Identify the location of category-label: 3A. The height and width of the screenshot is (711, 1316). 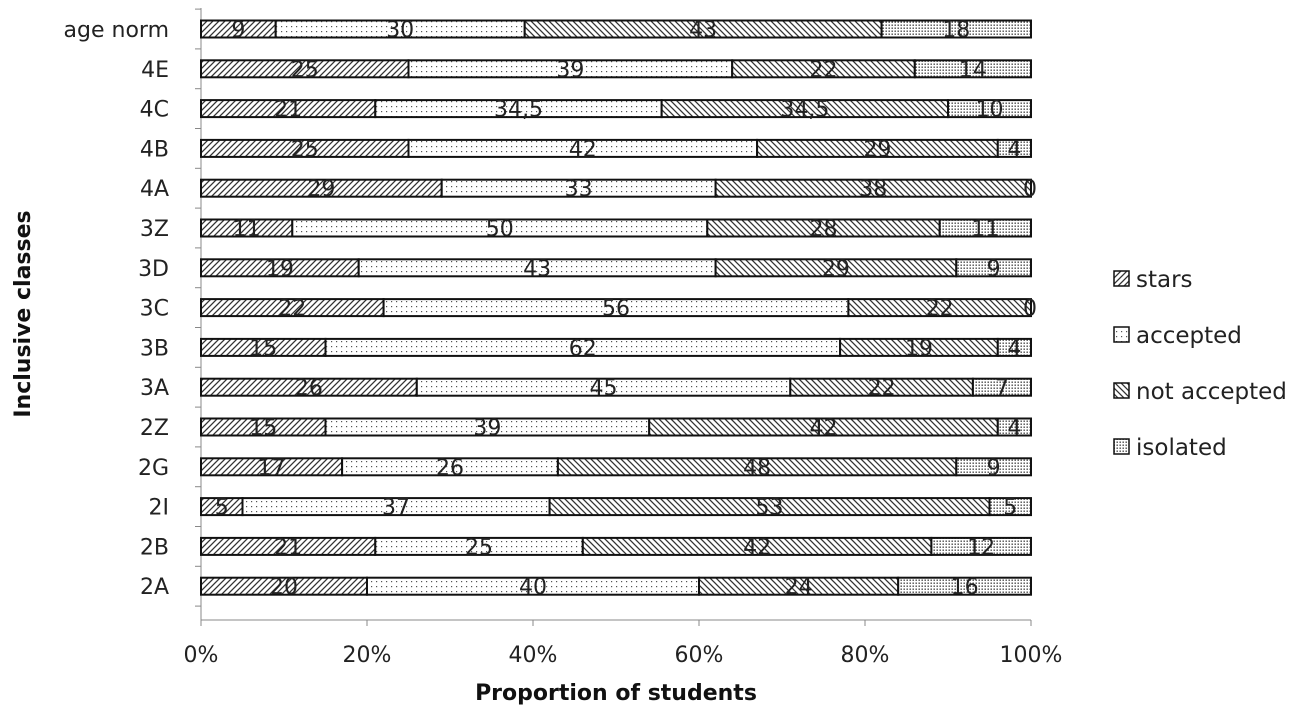
(154, 388).